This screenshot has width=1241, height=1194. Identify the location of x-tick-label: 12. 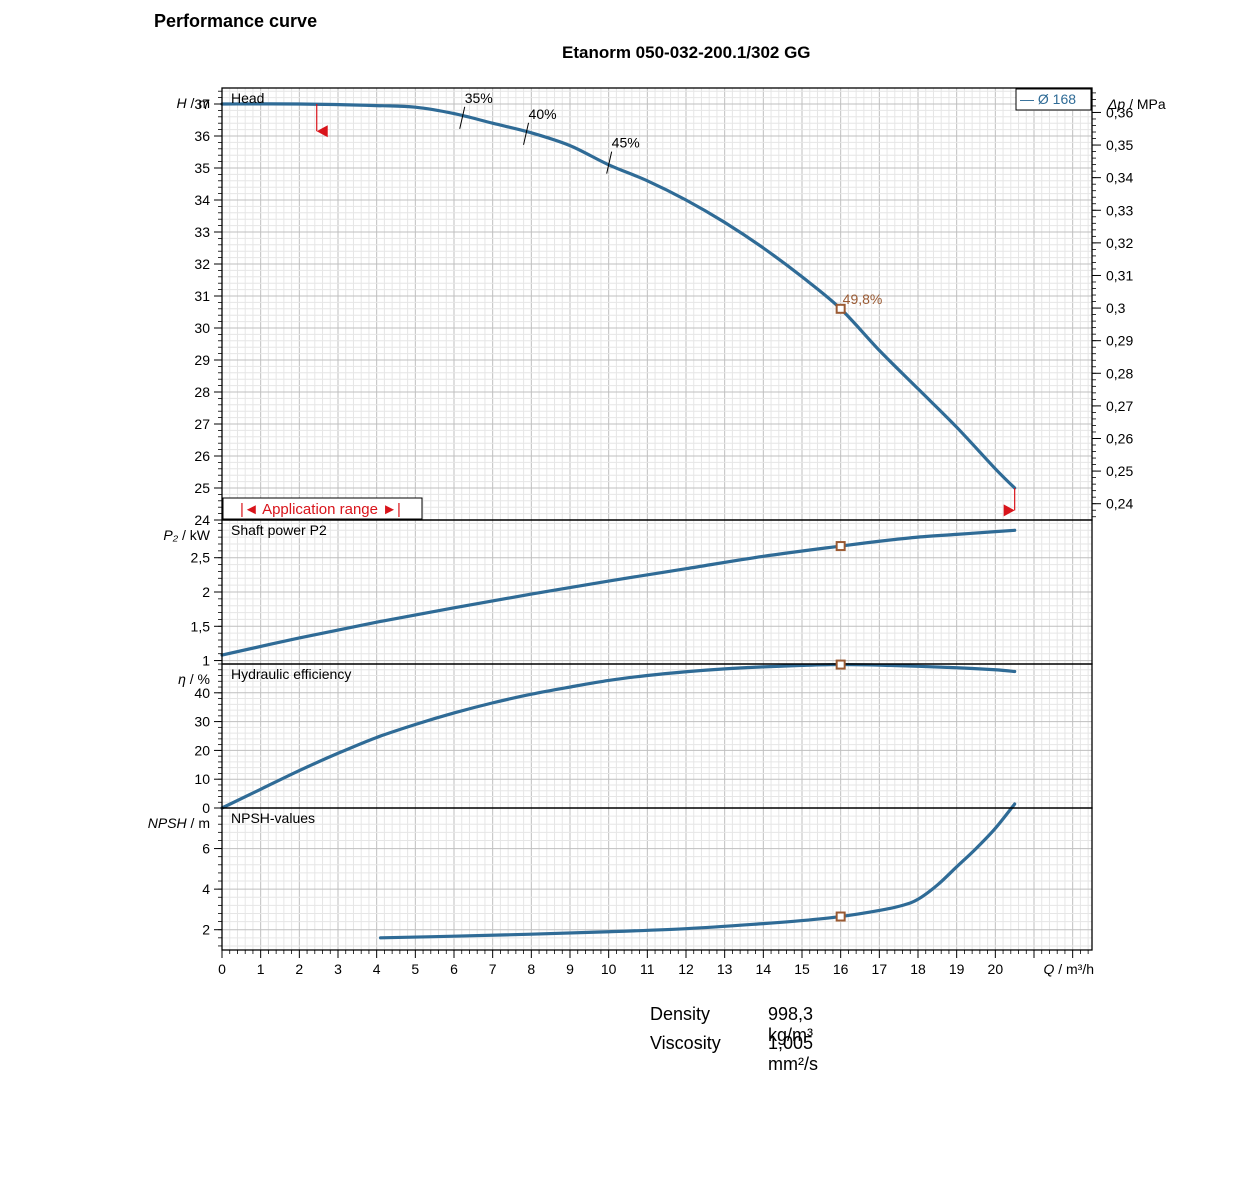
(686, 969).